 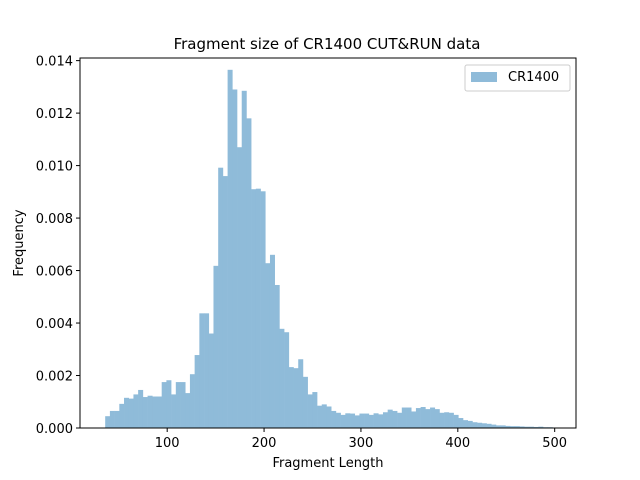 What do you see at coordinates (361, 443) in the screenshot?
I see `x-tick-label: 300` at bounding box center [361, 443].